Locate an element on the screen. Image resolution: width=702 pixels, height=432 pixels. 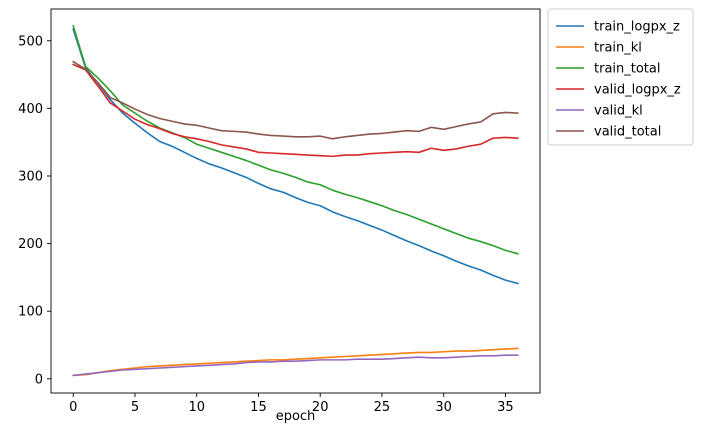
y-tick-label: 500 is located at coordinates (30, 41).